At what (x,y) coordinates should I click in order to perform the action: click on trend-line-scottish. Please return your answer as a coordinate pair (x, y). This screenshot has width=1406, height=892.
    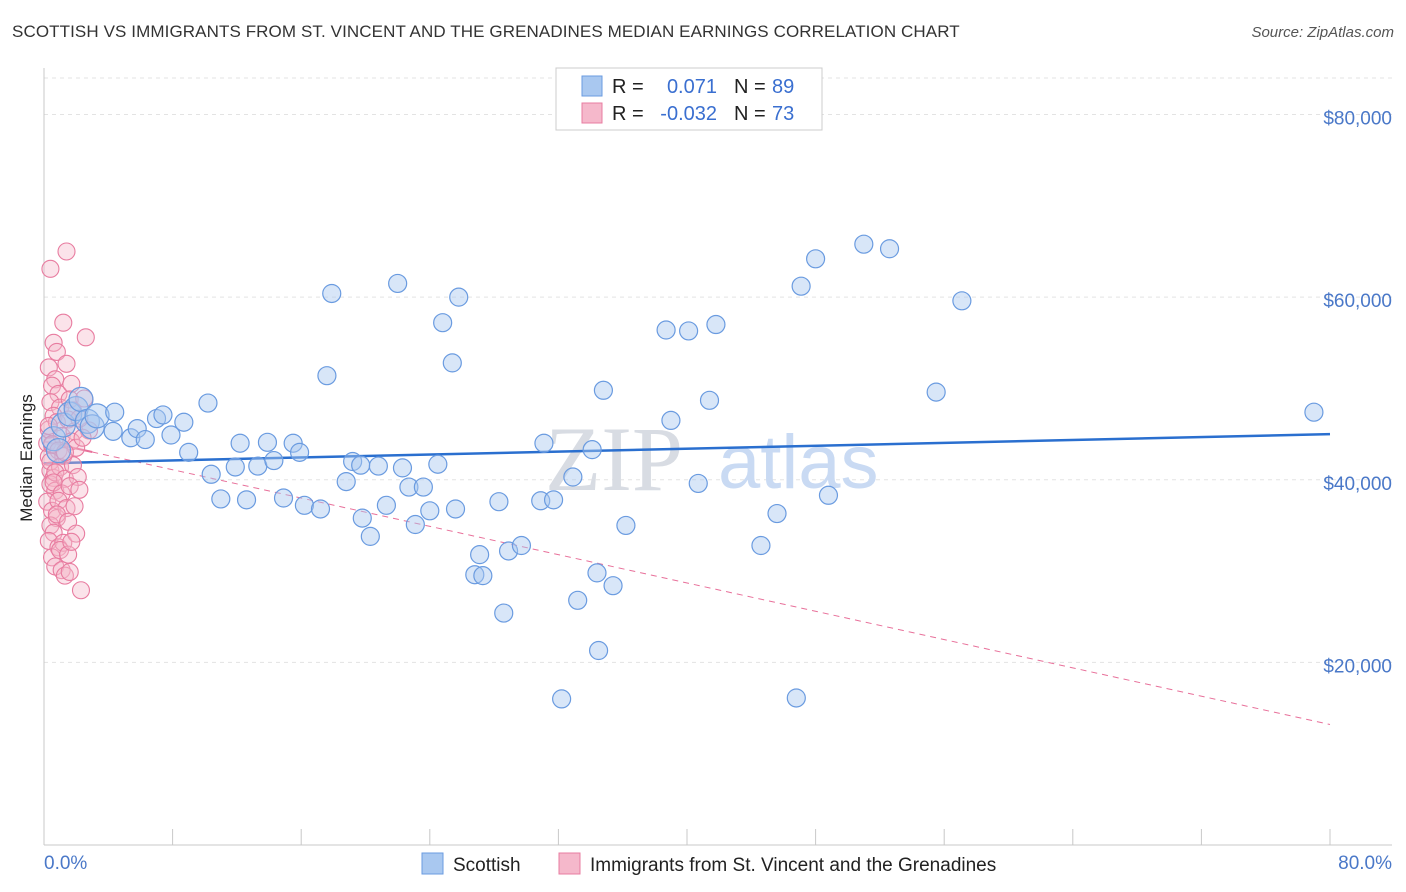
    Looking at the image, I should click on (687, 448).